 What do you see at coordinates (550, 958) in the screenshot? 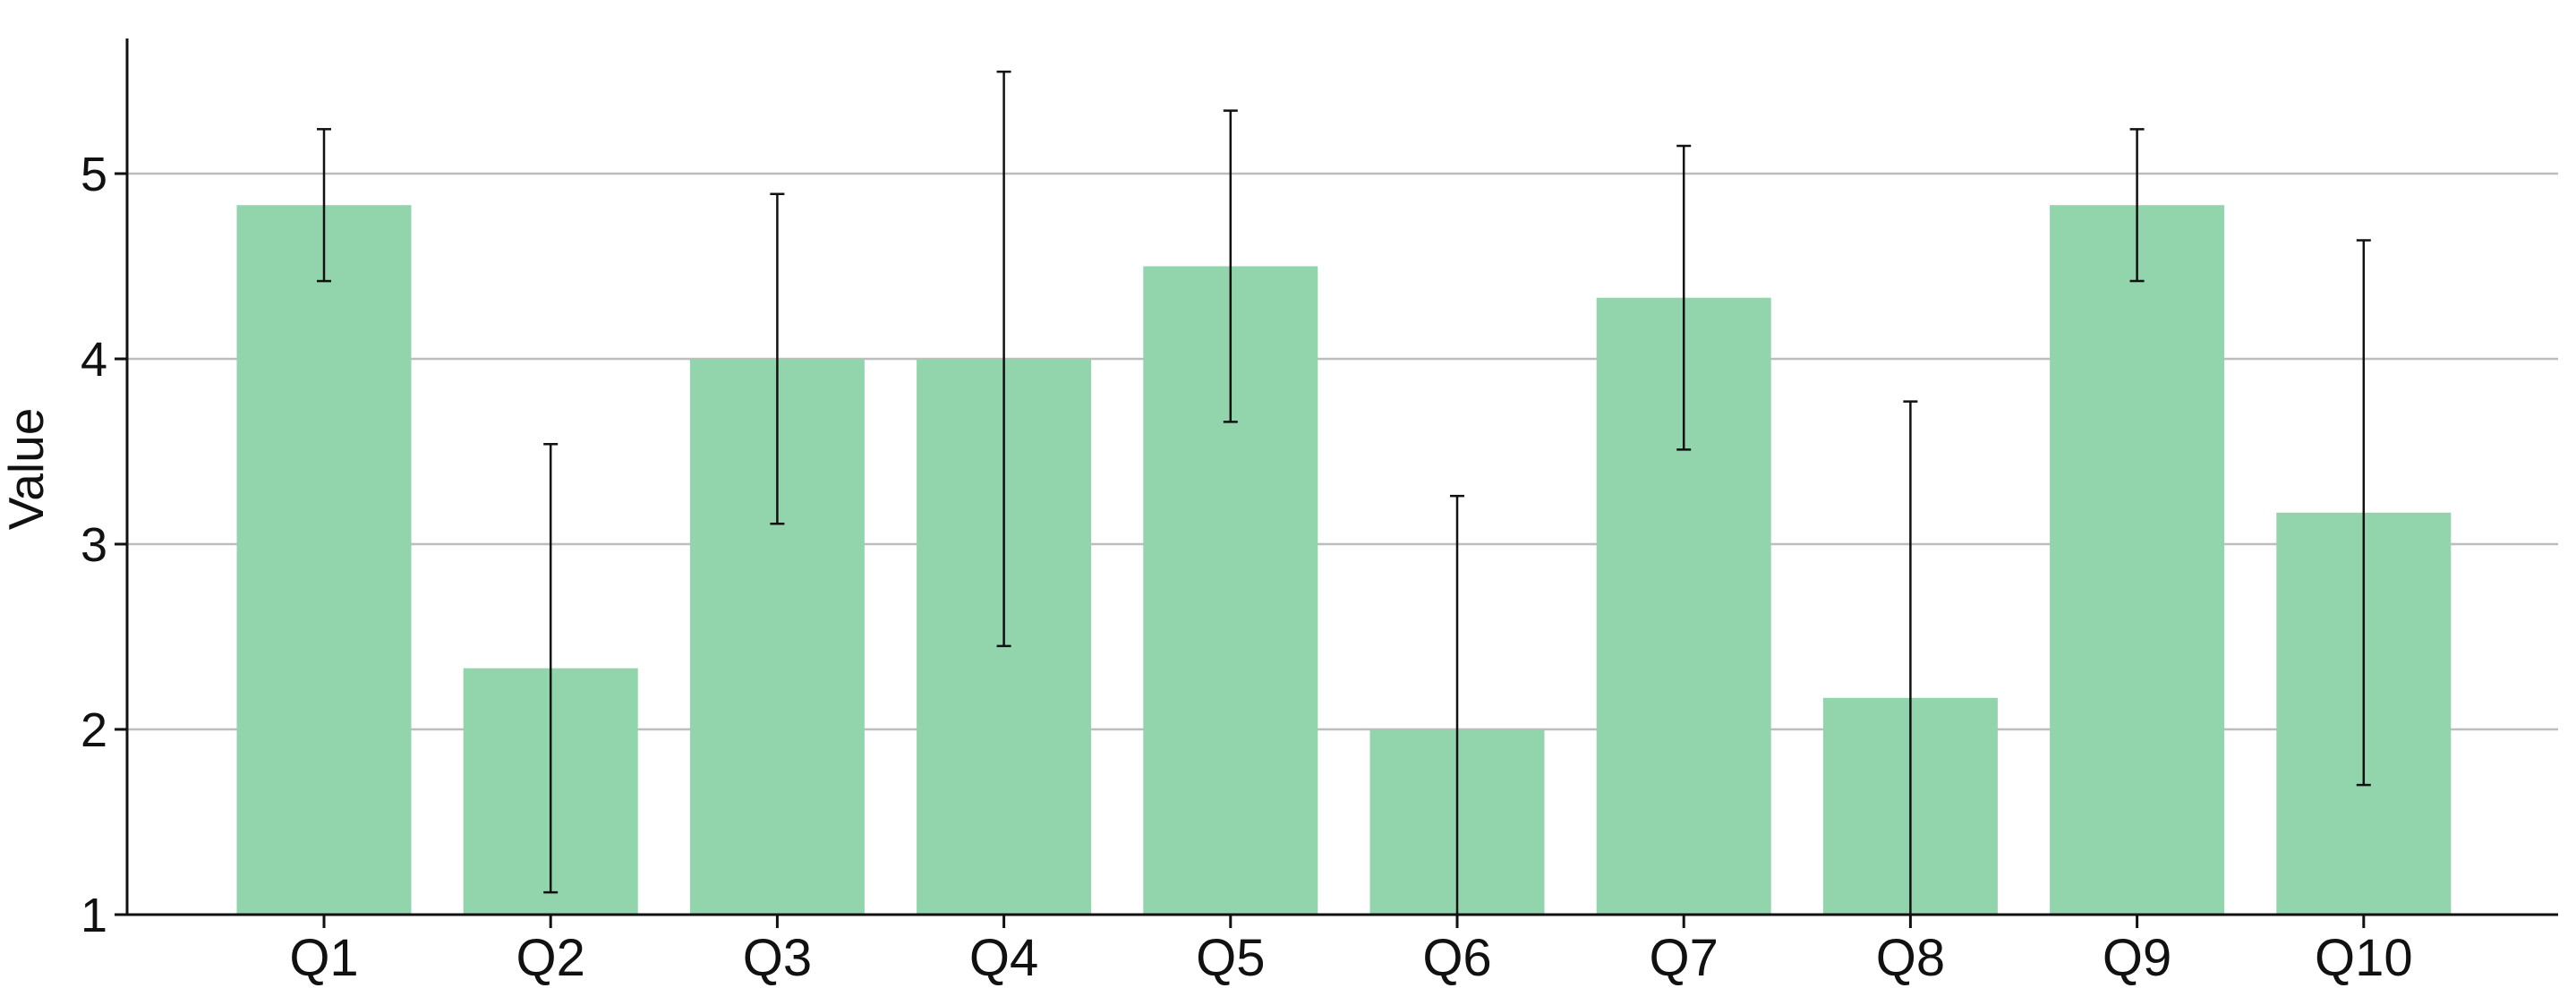
I see `x-tick-label-q2: Q2` at bounding box center [550, 958].